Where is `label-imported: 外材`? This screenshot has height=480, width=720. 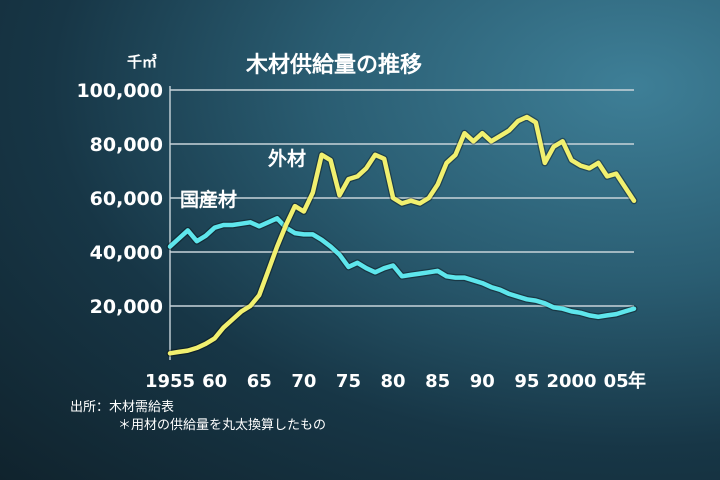
label-imported: 外材 is located at coordinates (287, 158).